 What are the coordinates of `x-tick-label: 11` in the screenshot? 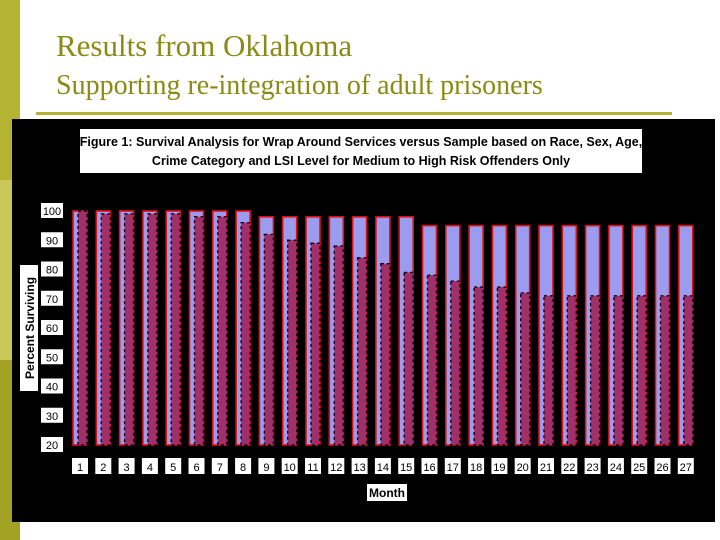 It's located at (312, 468).